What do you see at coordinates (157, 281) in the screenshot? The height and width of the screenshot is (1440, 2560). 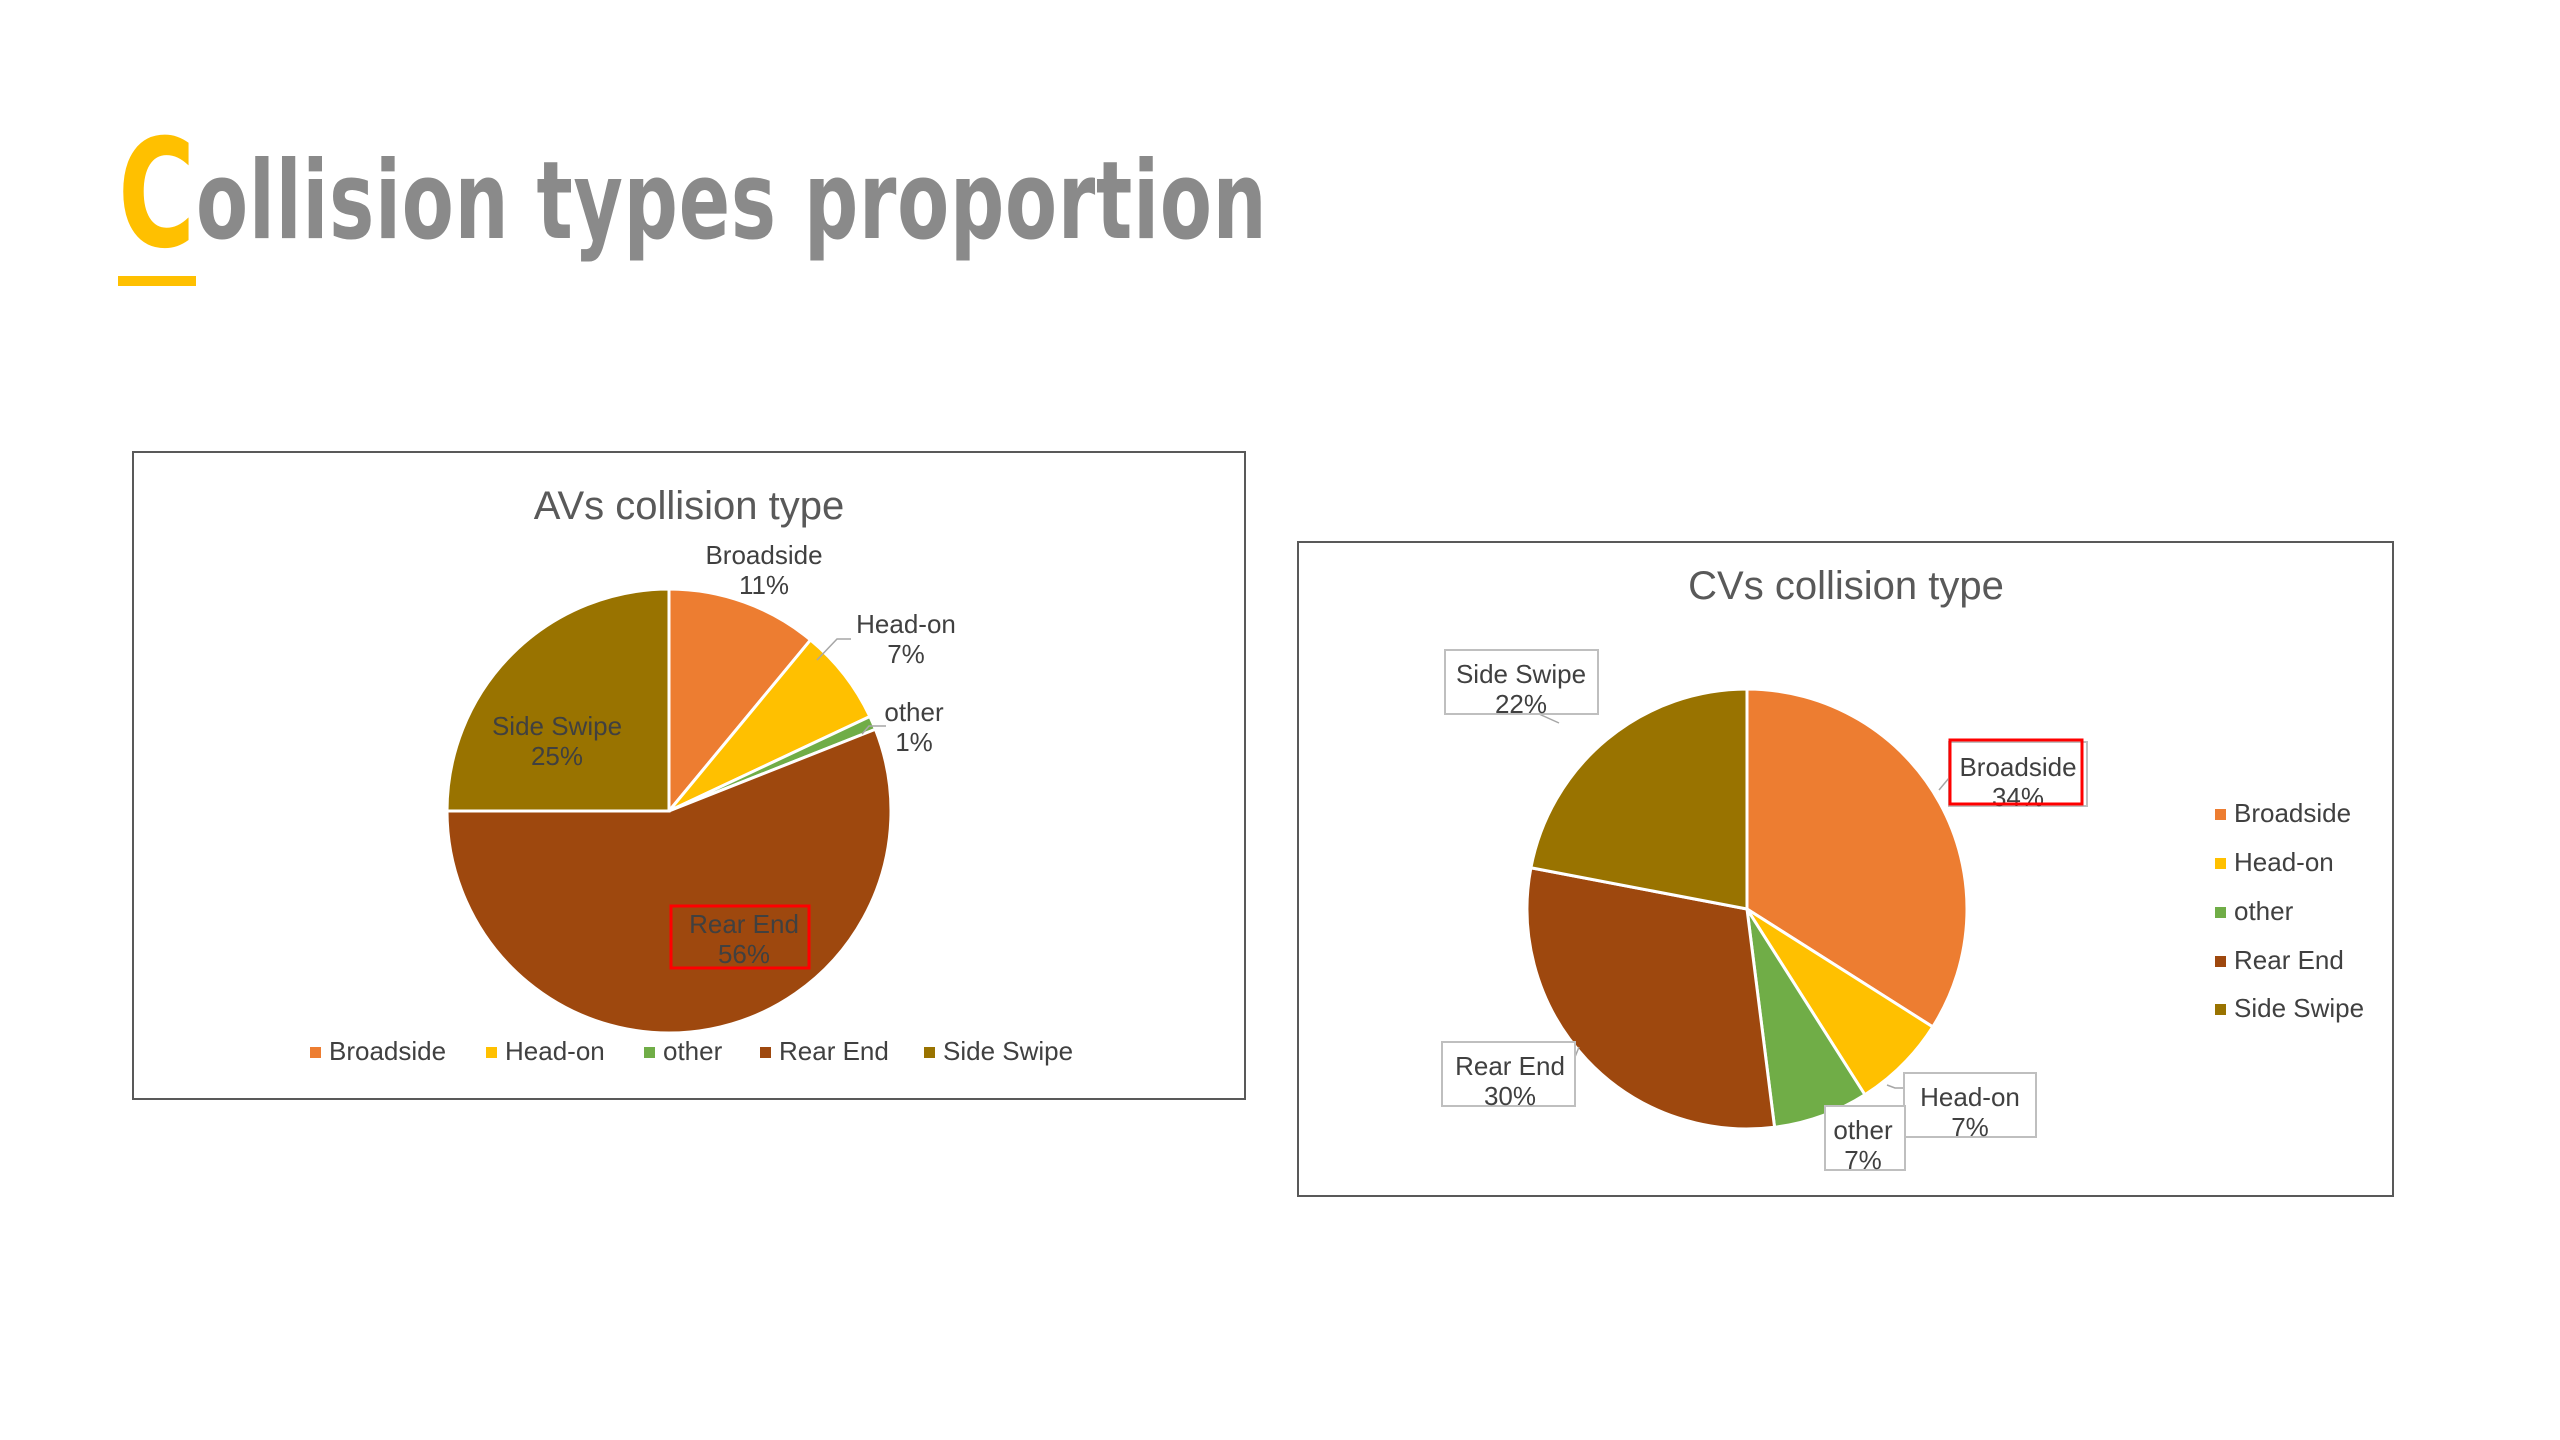 I see `title-underline` at bounding box center [157, 281].